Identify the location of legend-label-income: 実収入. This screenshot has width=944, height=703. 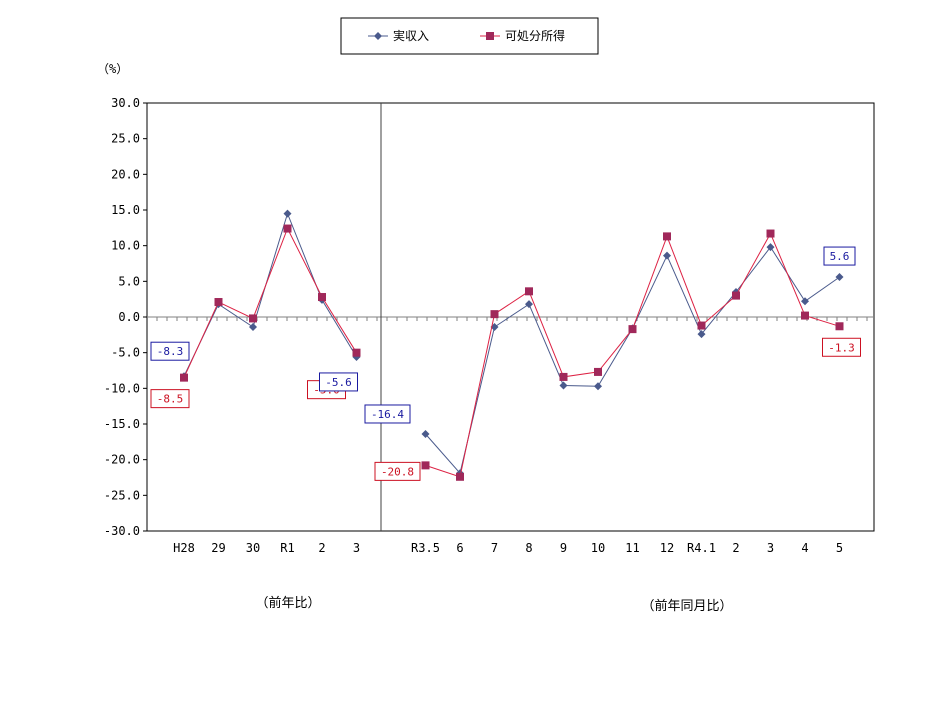
(411, 35).